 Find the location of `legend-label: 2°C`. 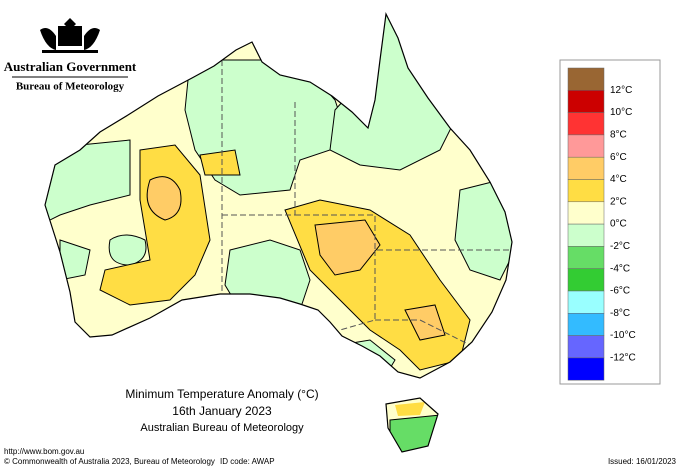

legend-label: 2°C is located at coordinates (618, 201).